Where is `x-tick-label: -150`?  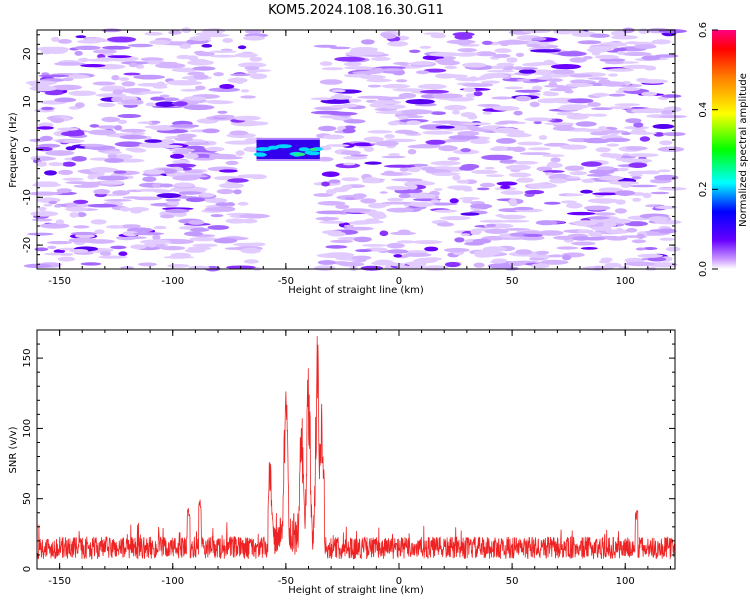 x-tick-label: -150 is located at coordinates (59, 581).